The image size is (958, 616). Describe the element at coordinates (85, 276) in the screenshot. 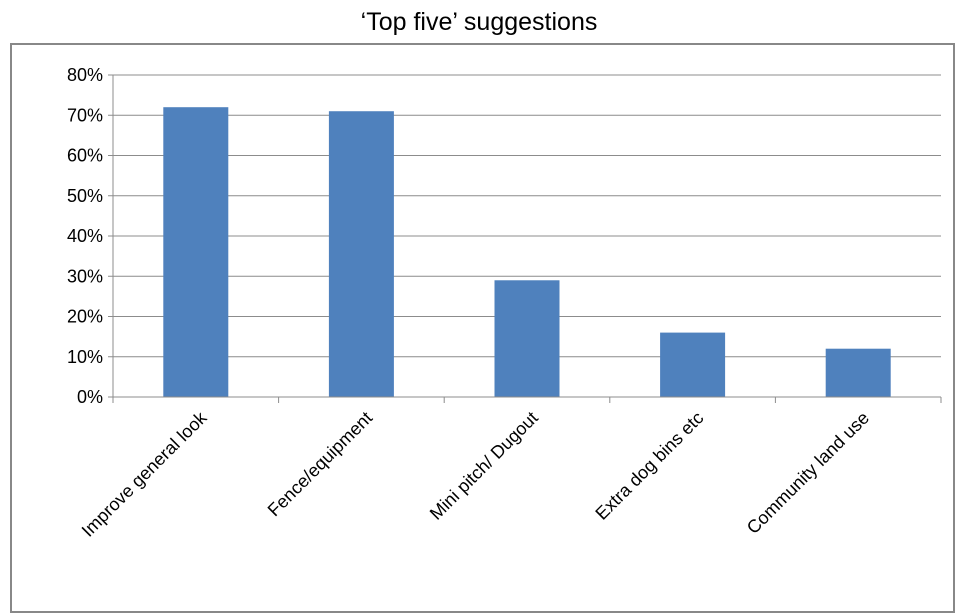

I see `y-tick-label: 30%` at that location.